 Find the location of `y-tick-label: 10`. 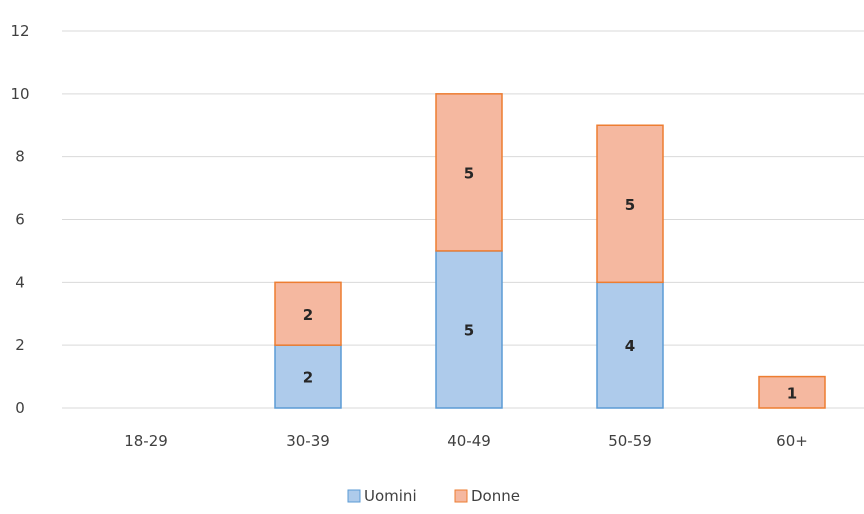

y-tick-label: 10 is located at coordinates (19, 94).